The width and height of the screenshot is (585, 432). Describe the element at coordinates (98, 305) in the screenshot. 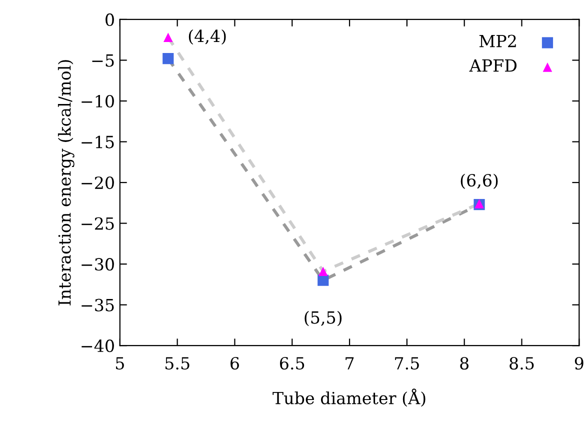

I see `y-tick-label: −35` at that location.